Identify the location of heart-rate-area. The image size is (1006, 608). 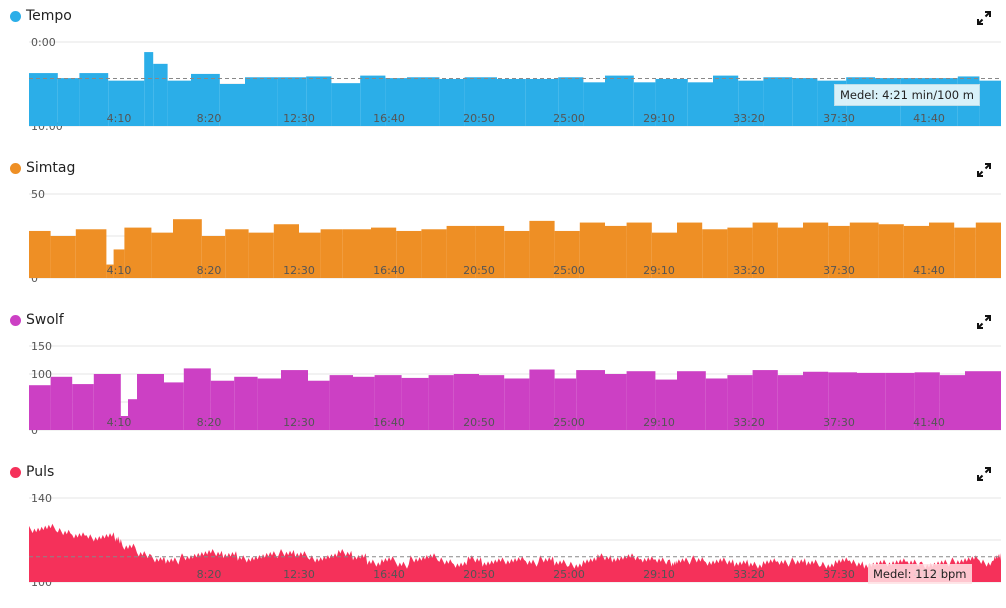
(515, 552).